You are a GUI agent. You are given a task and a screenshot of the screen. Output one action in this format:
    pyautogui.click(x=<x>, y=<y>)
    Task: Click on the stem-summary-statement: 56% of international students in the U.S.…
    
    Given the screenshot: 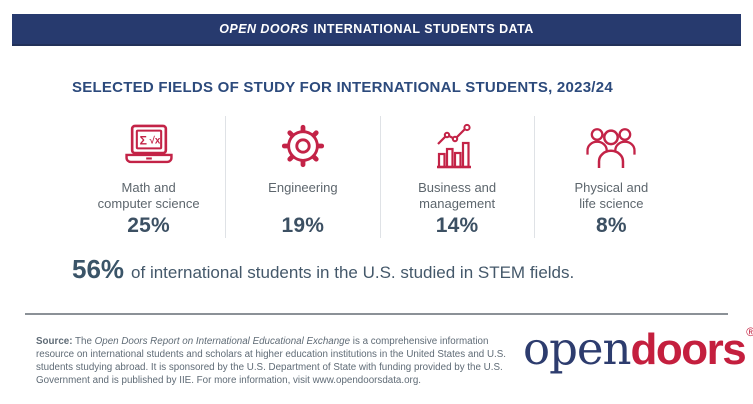 What is the action you would take?
    pyautogui.click(x=323, y=269)
    